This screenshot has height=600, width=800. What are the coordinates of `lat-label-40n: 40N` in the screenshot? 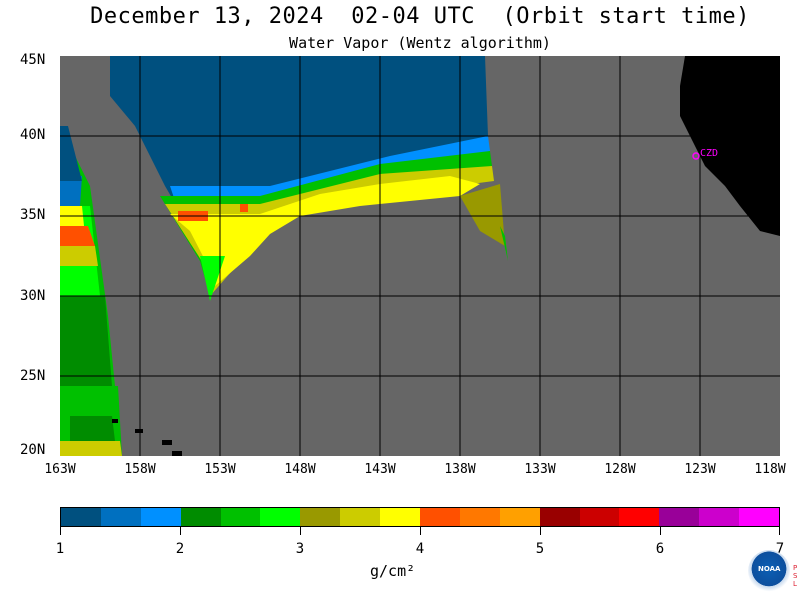 It's located at (33, 135).